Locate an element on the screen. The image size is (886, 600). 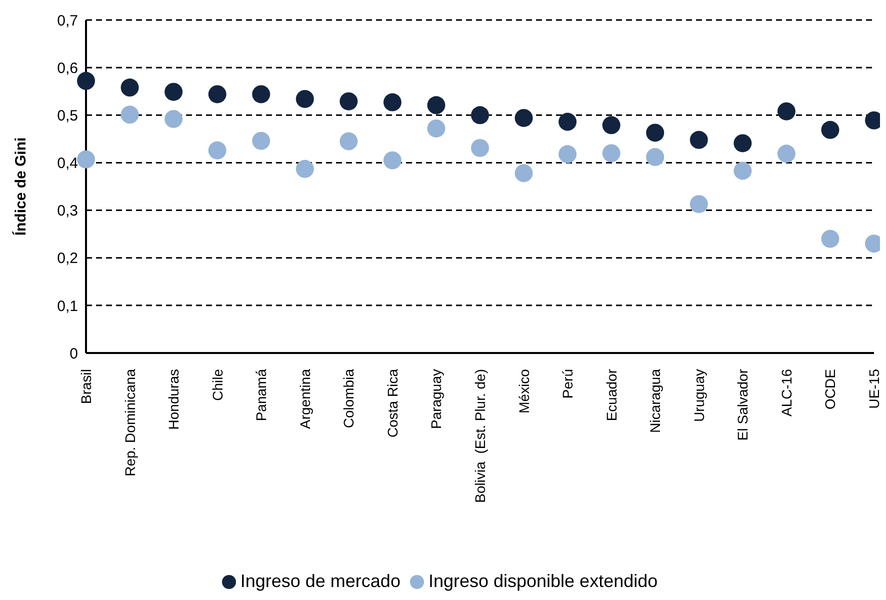
x-tick-label: El Salvador is located at coordinates (742, 404).